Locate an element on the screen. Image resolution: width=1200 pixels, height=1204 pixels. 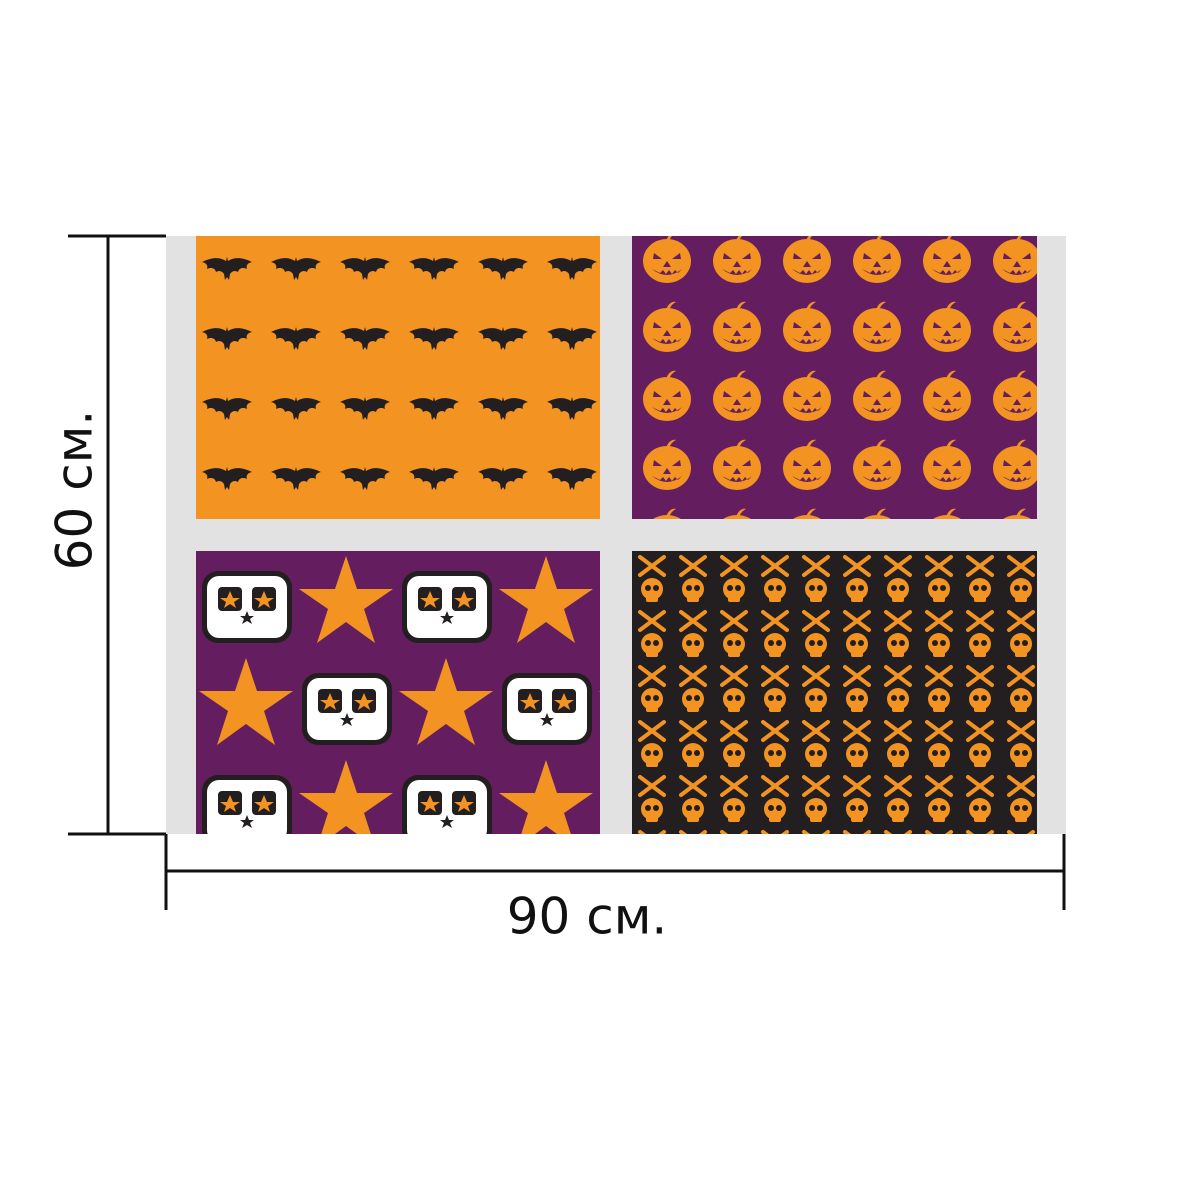
width-label: 90 см. is located at coordinates (587, 917).